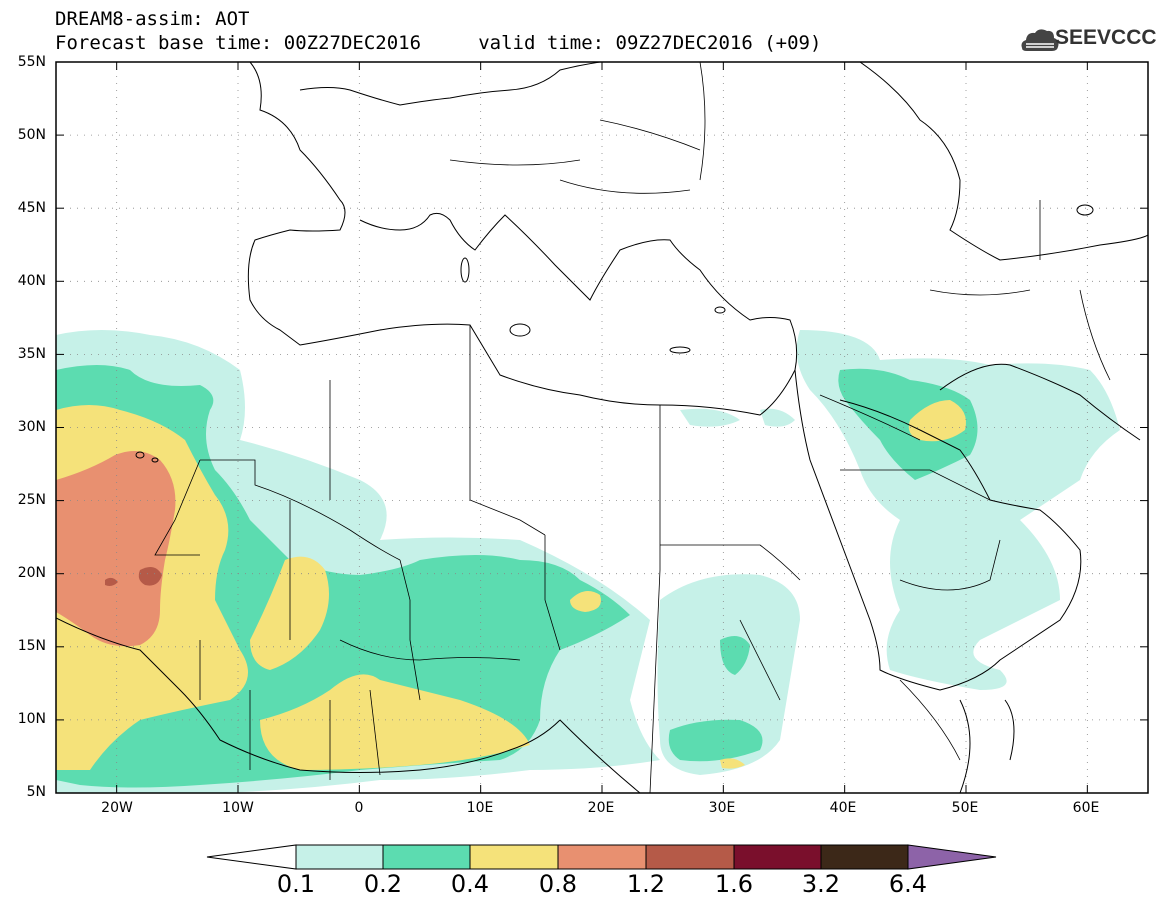 Image resolution: width=1165 pixels, height=905 pixels. I want to click on colorbar-label: 1.2, so click(646, 884).